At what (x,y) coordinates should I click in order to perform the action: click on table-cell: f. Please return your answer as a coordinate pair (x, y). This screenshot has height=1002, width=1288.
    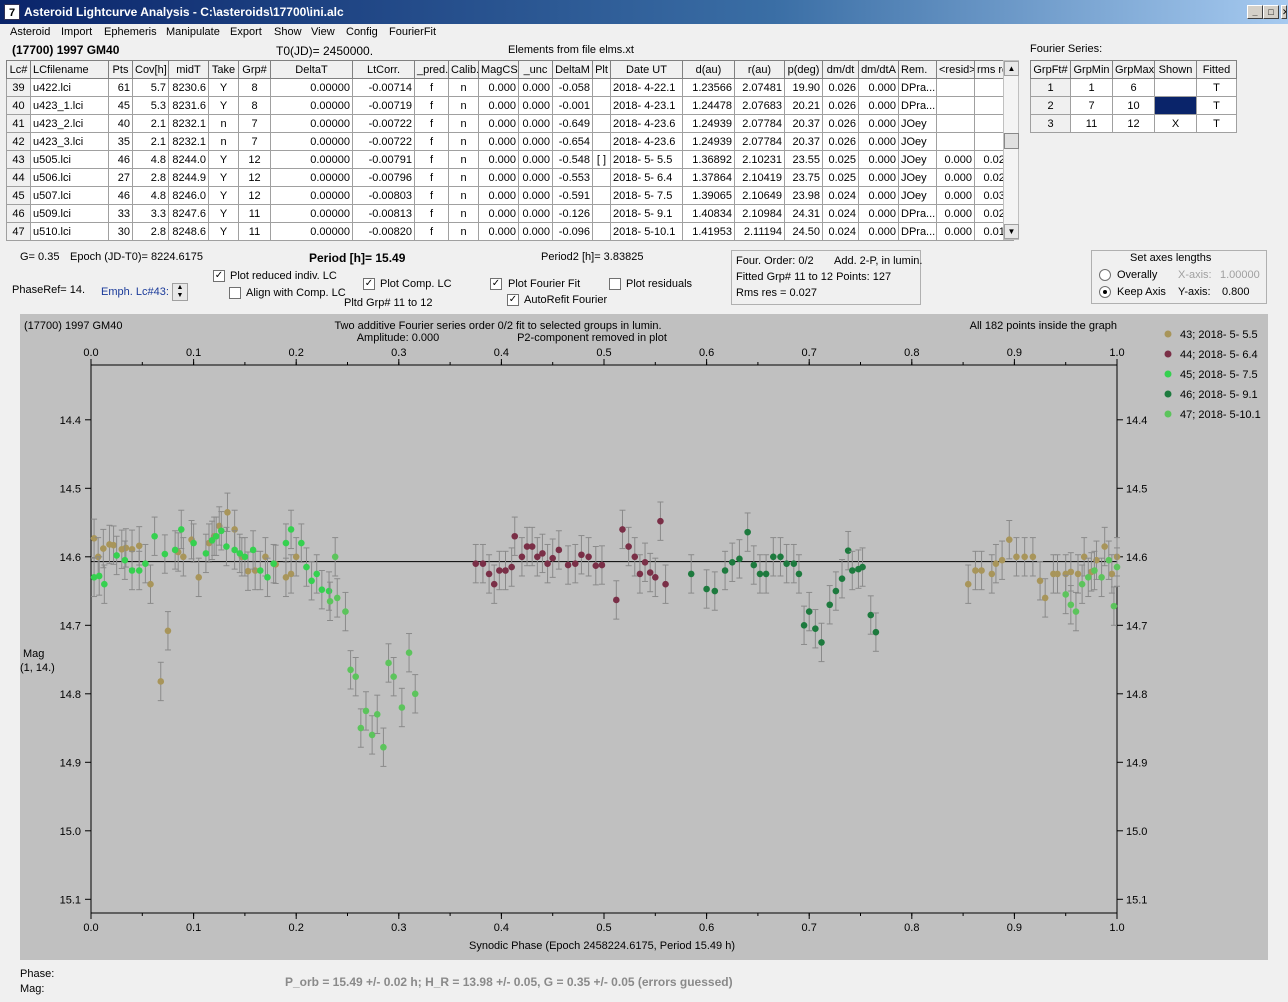
    Looking at the image, I should click on (431, 195).